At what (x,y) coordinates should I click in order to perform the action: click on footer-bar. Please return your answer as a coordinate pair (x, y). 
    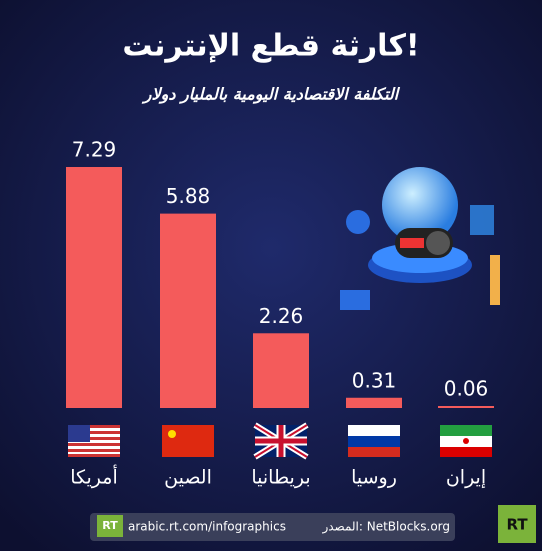
    Looking at the image, I should click on (272, 527).